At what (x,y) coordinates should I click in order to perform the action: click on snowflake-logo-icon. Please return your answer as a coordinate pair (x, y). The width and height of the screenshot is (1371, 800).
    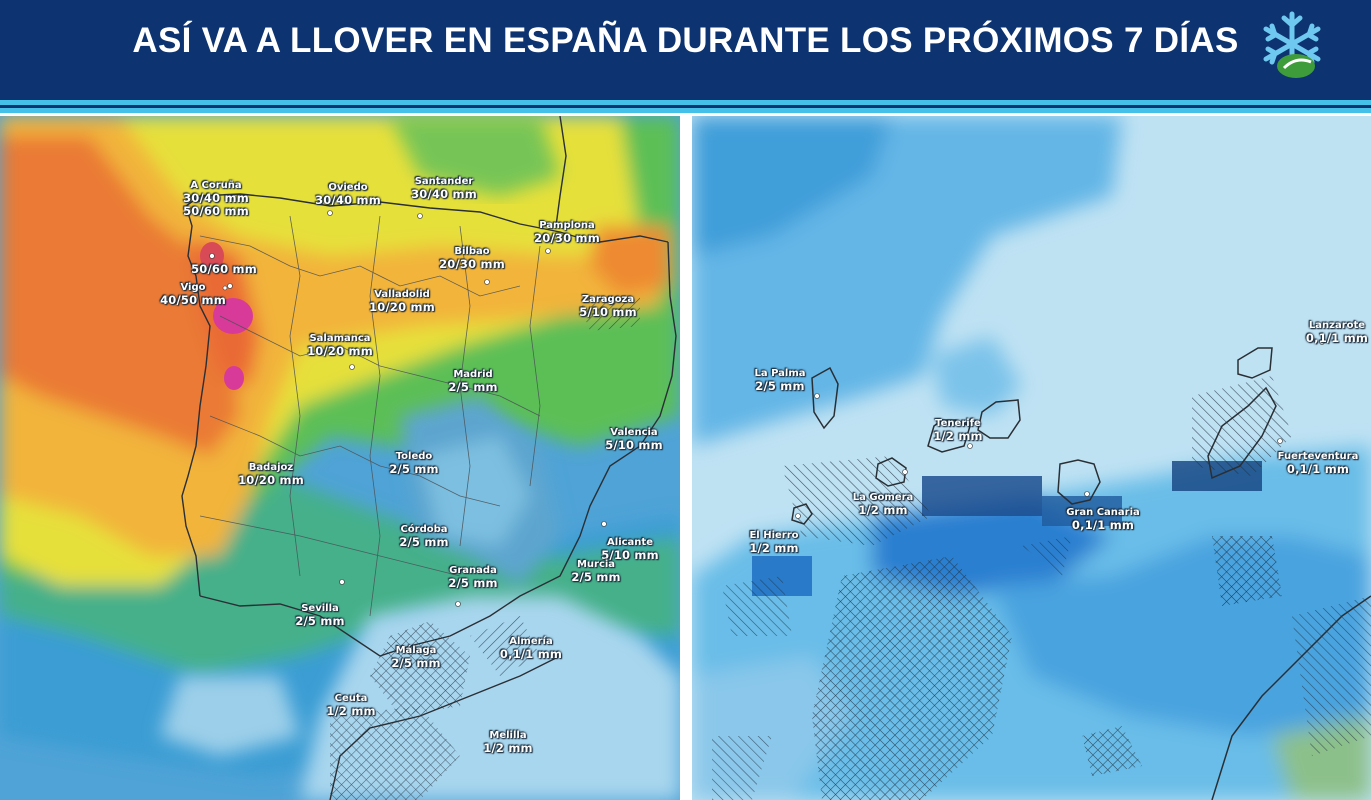
    Looking at the image, I should click on (1292, 44).